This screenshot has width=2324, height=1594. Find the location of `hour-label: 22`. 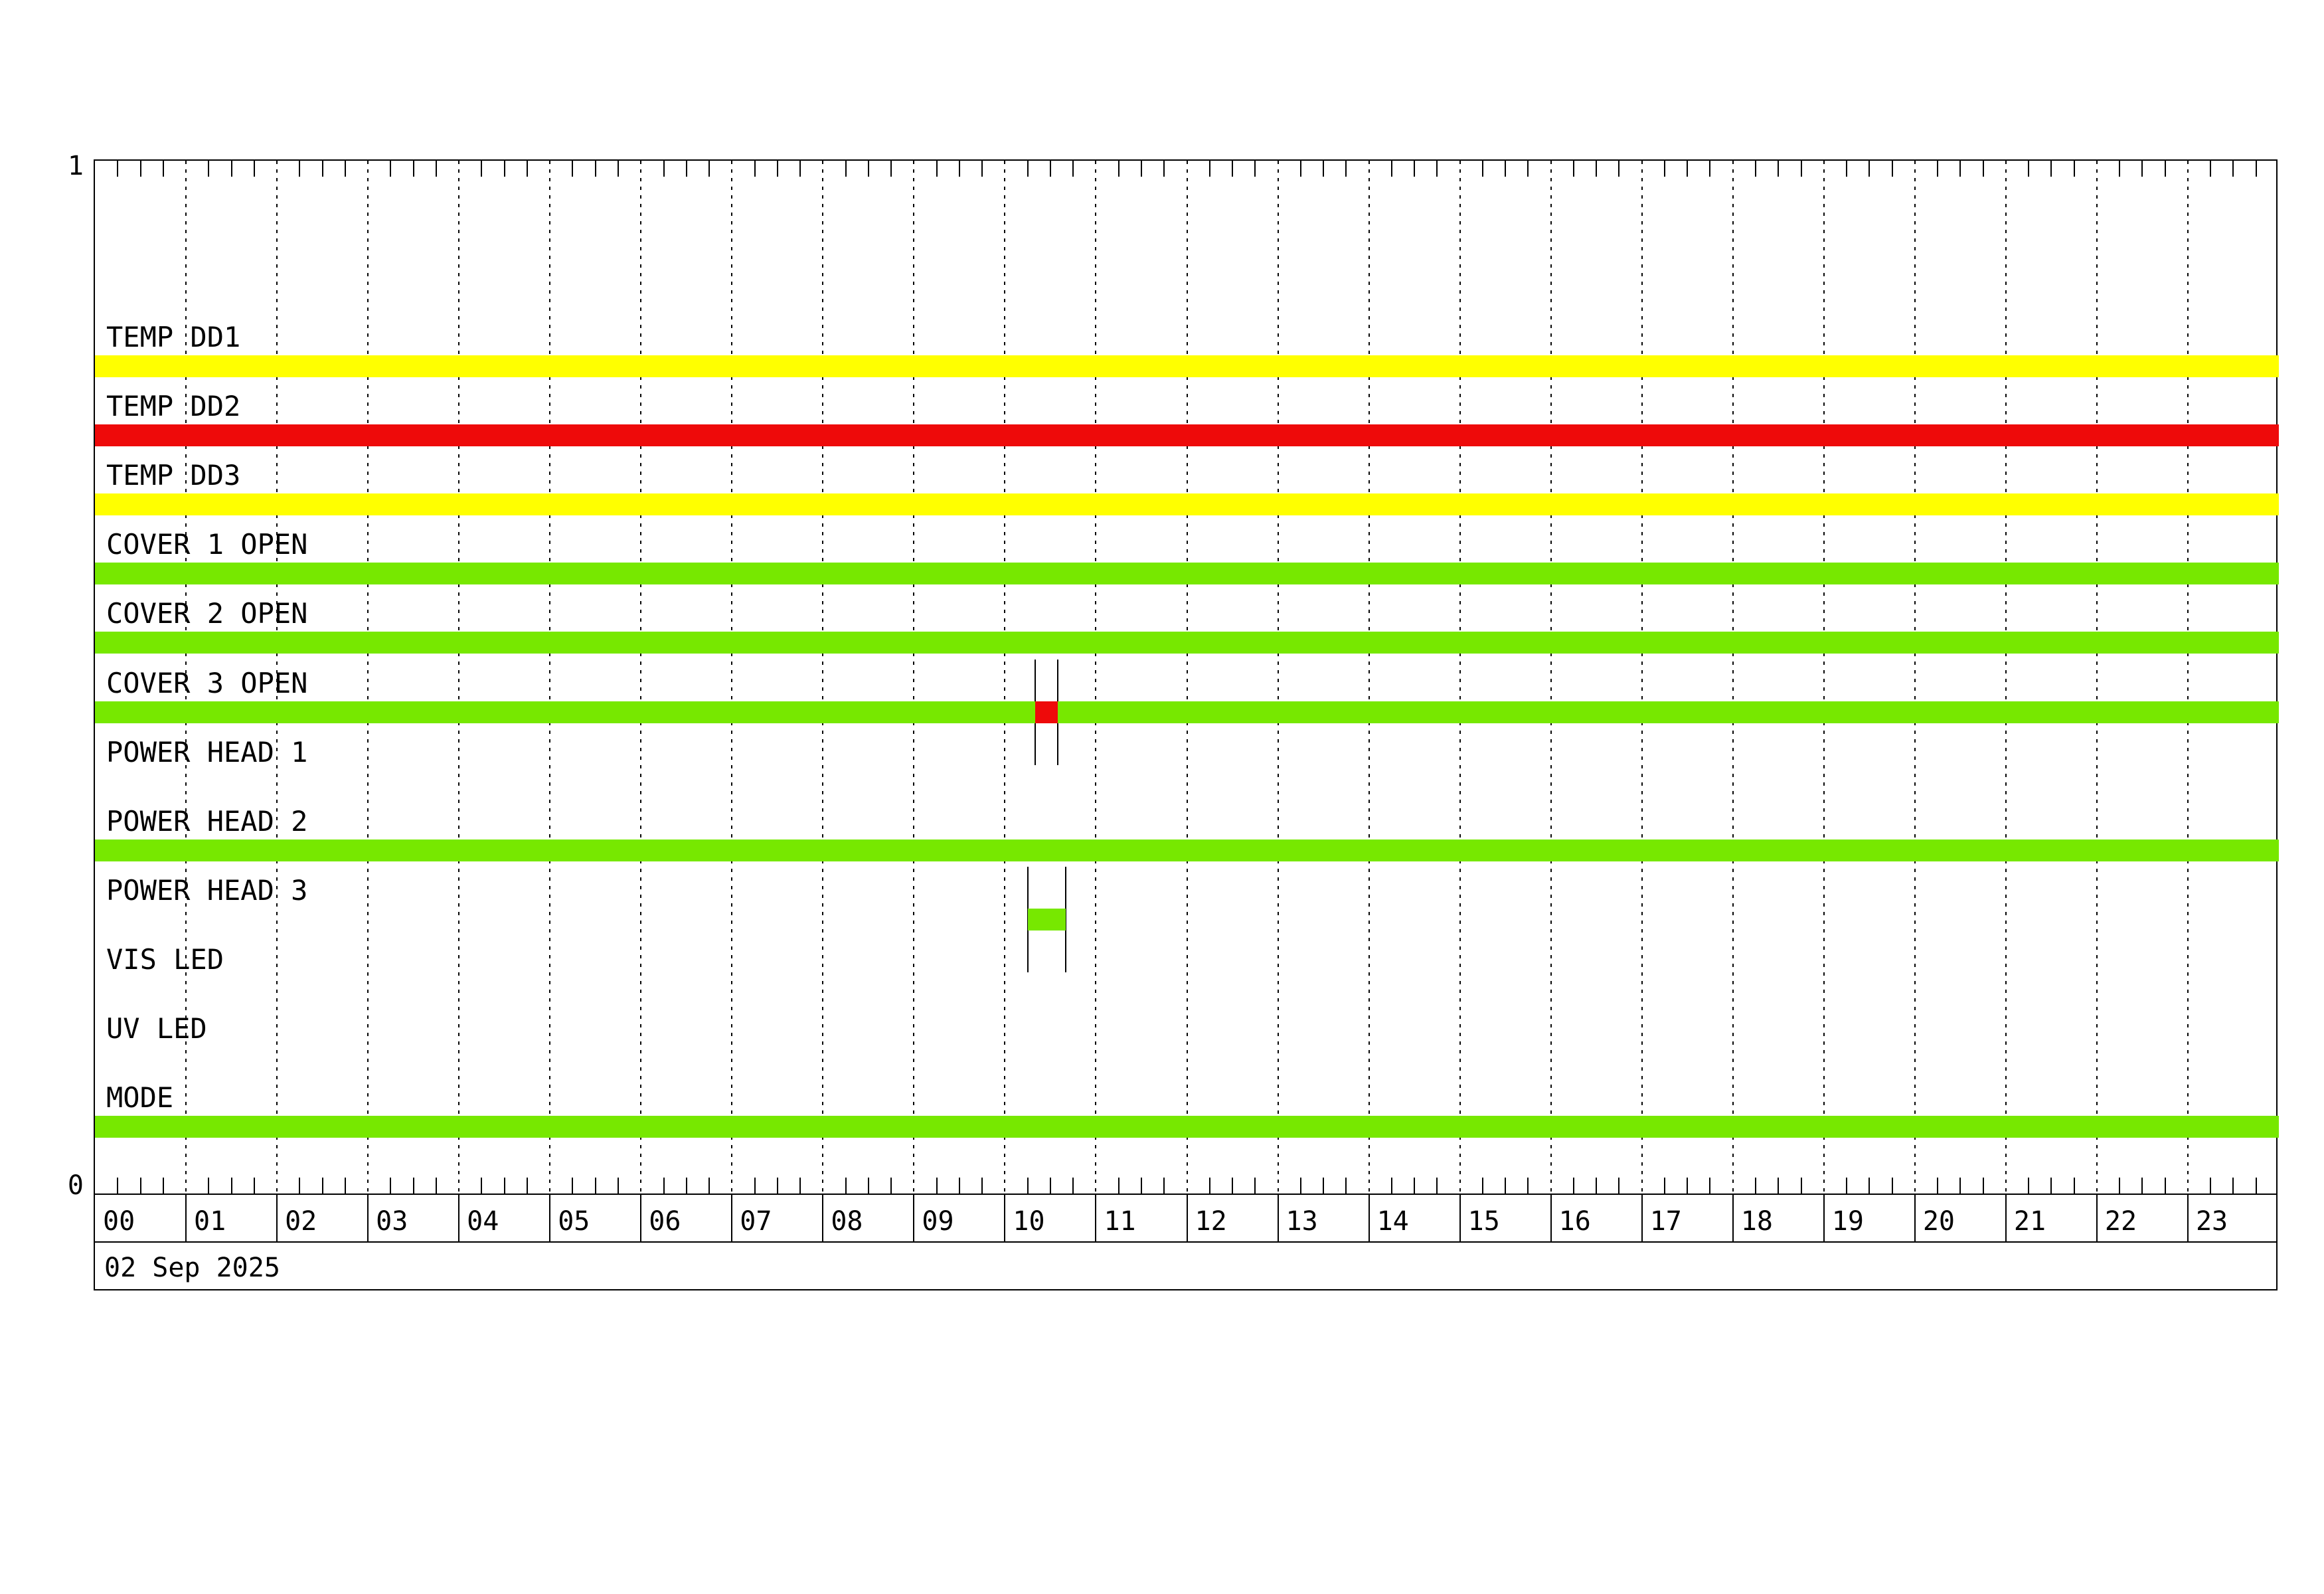

hour-label: 22 is located at coordinates (2120, 1221).